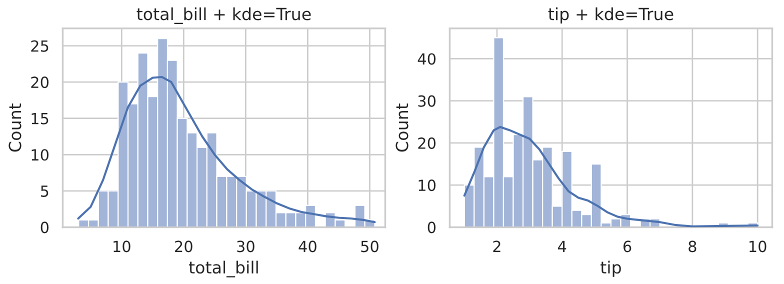  What do you see at coordinates (39, 46) in the screenshot?
I see `y-tick-label: 25` at bounding box center [39, 46].